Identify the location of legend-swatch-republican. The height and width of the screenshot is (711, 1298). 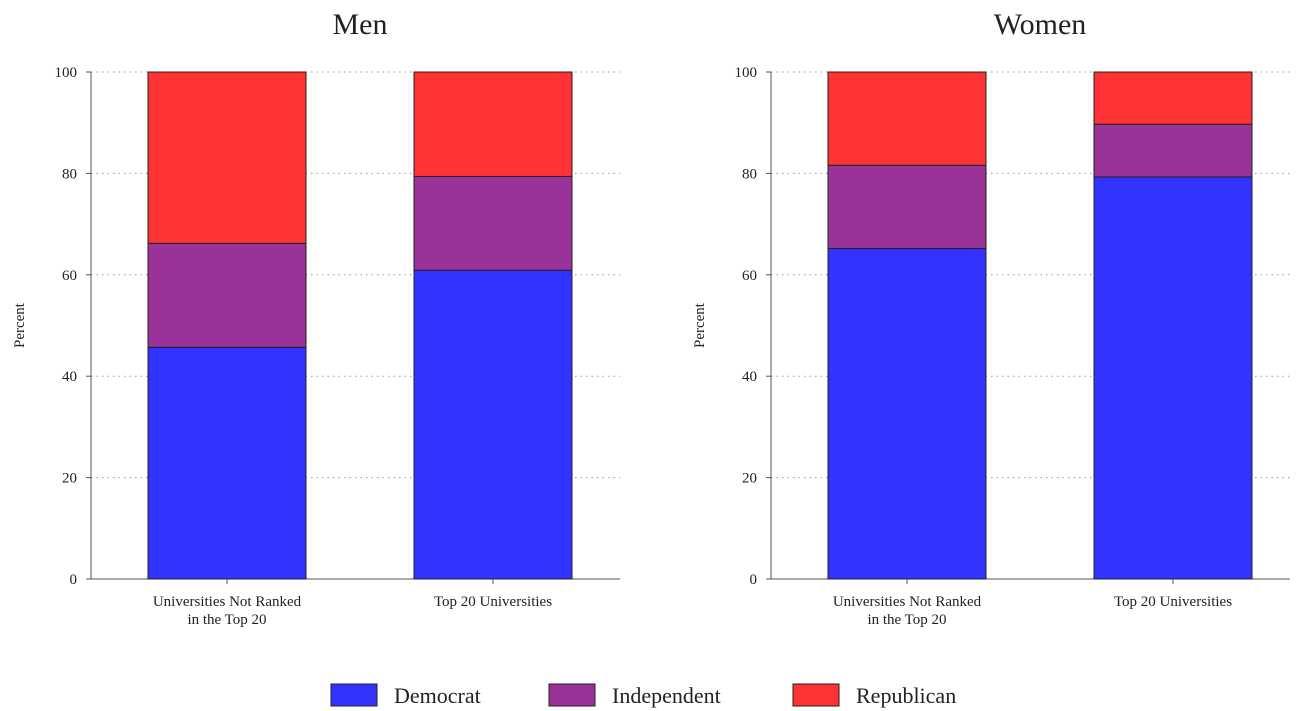
(816, 695).